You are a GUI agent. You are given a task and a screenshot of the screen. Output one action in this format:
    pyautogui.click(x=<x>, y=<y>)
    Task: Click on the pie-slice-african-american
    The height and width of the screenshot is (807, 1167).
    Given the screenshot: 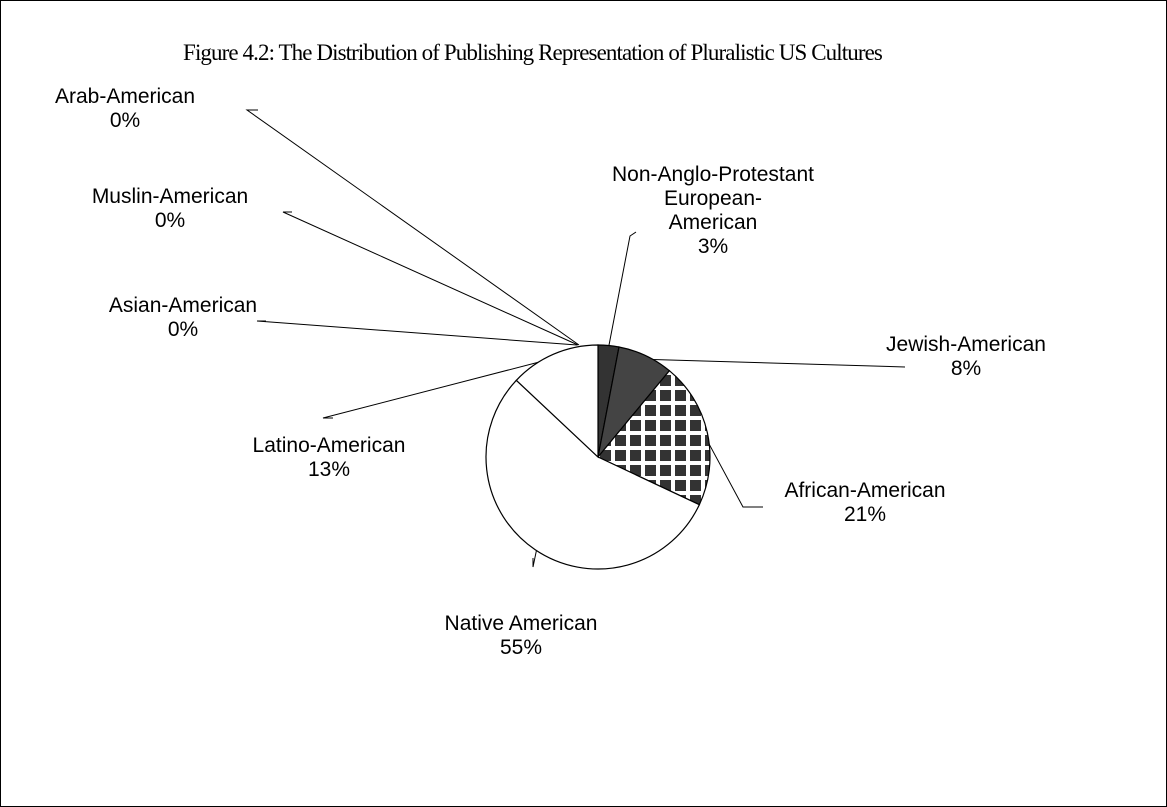 What is the action you would take?
    pyautogui.click(x=654, y=437)
    